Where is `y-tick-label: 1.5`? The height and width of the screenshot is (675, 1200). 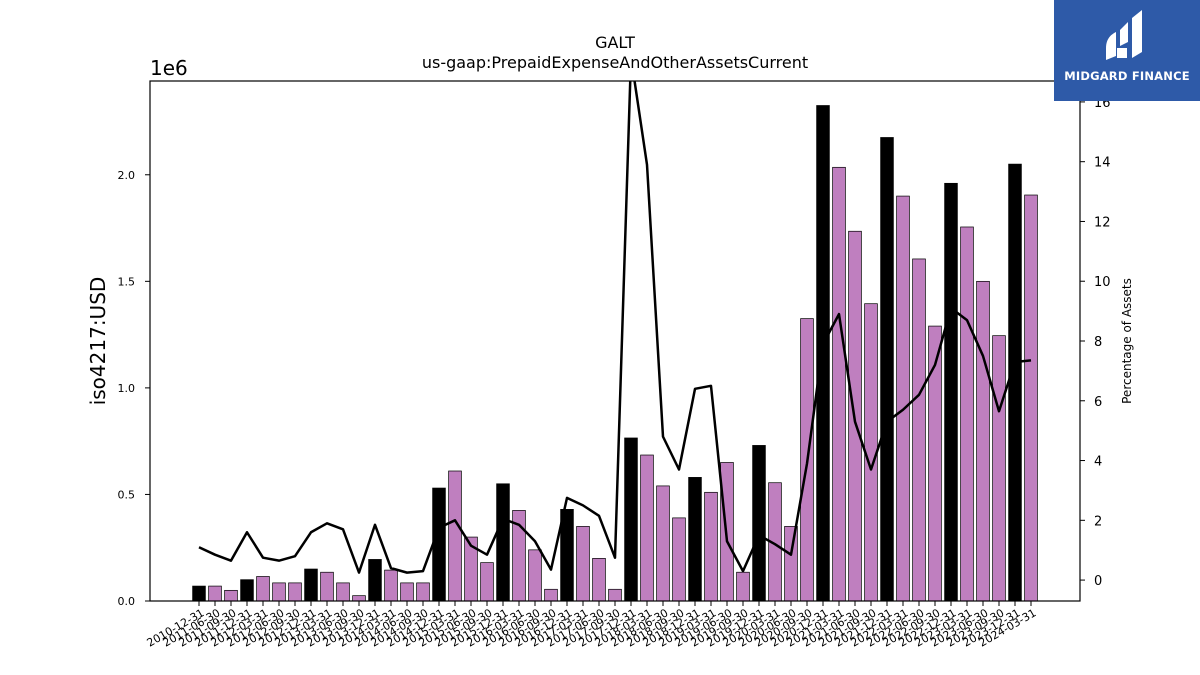
y-tick-label: 1.5 is located at coordinates (127, 281).